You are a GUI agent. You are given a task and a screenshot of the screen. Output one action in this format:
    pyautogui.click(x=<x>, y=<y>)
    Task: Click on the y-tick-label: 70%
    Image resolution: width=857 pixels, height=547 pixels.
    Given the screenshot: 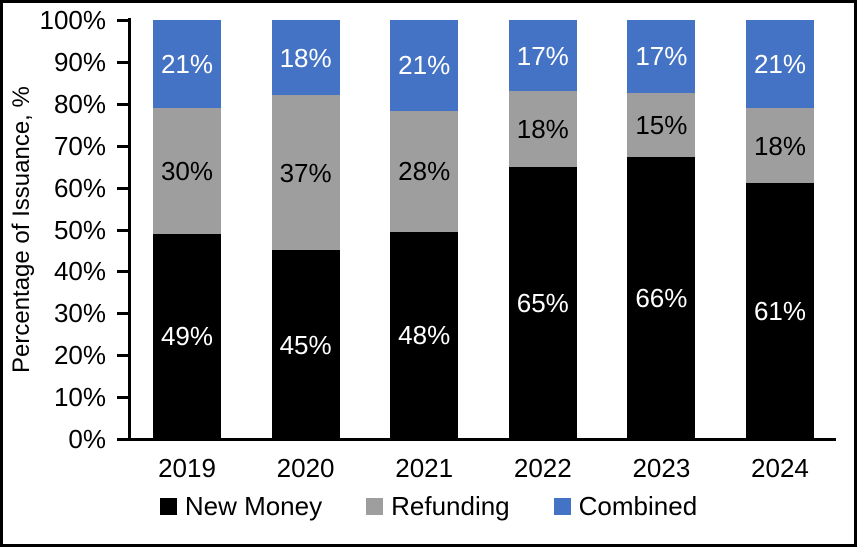 What is the action you would take?
    pyautogui.click(x=79, y=145)
    